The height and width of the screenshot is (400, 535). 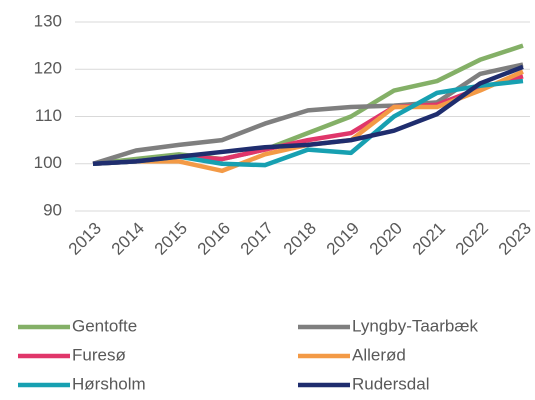 I want to click on legend-label: Hørsholm, so click(x=109, y=383).